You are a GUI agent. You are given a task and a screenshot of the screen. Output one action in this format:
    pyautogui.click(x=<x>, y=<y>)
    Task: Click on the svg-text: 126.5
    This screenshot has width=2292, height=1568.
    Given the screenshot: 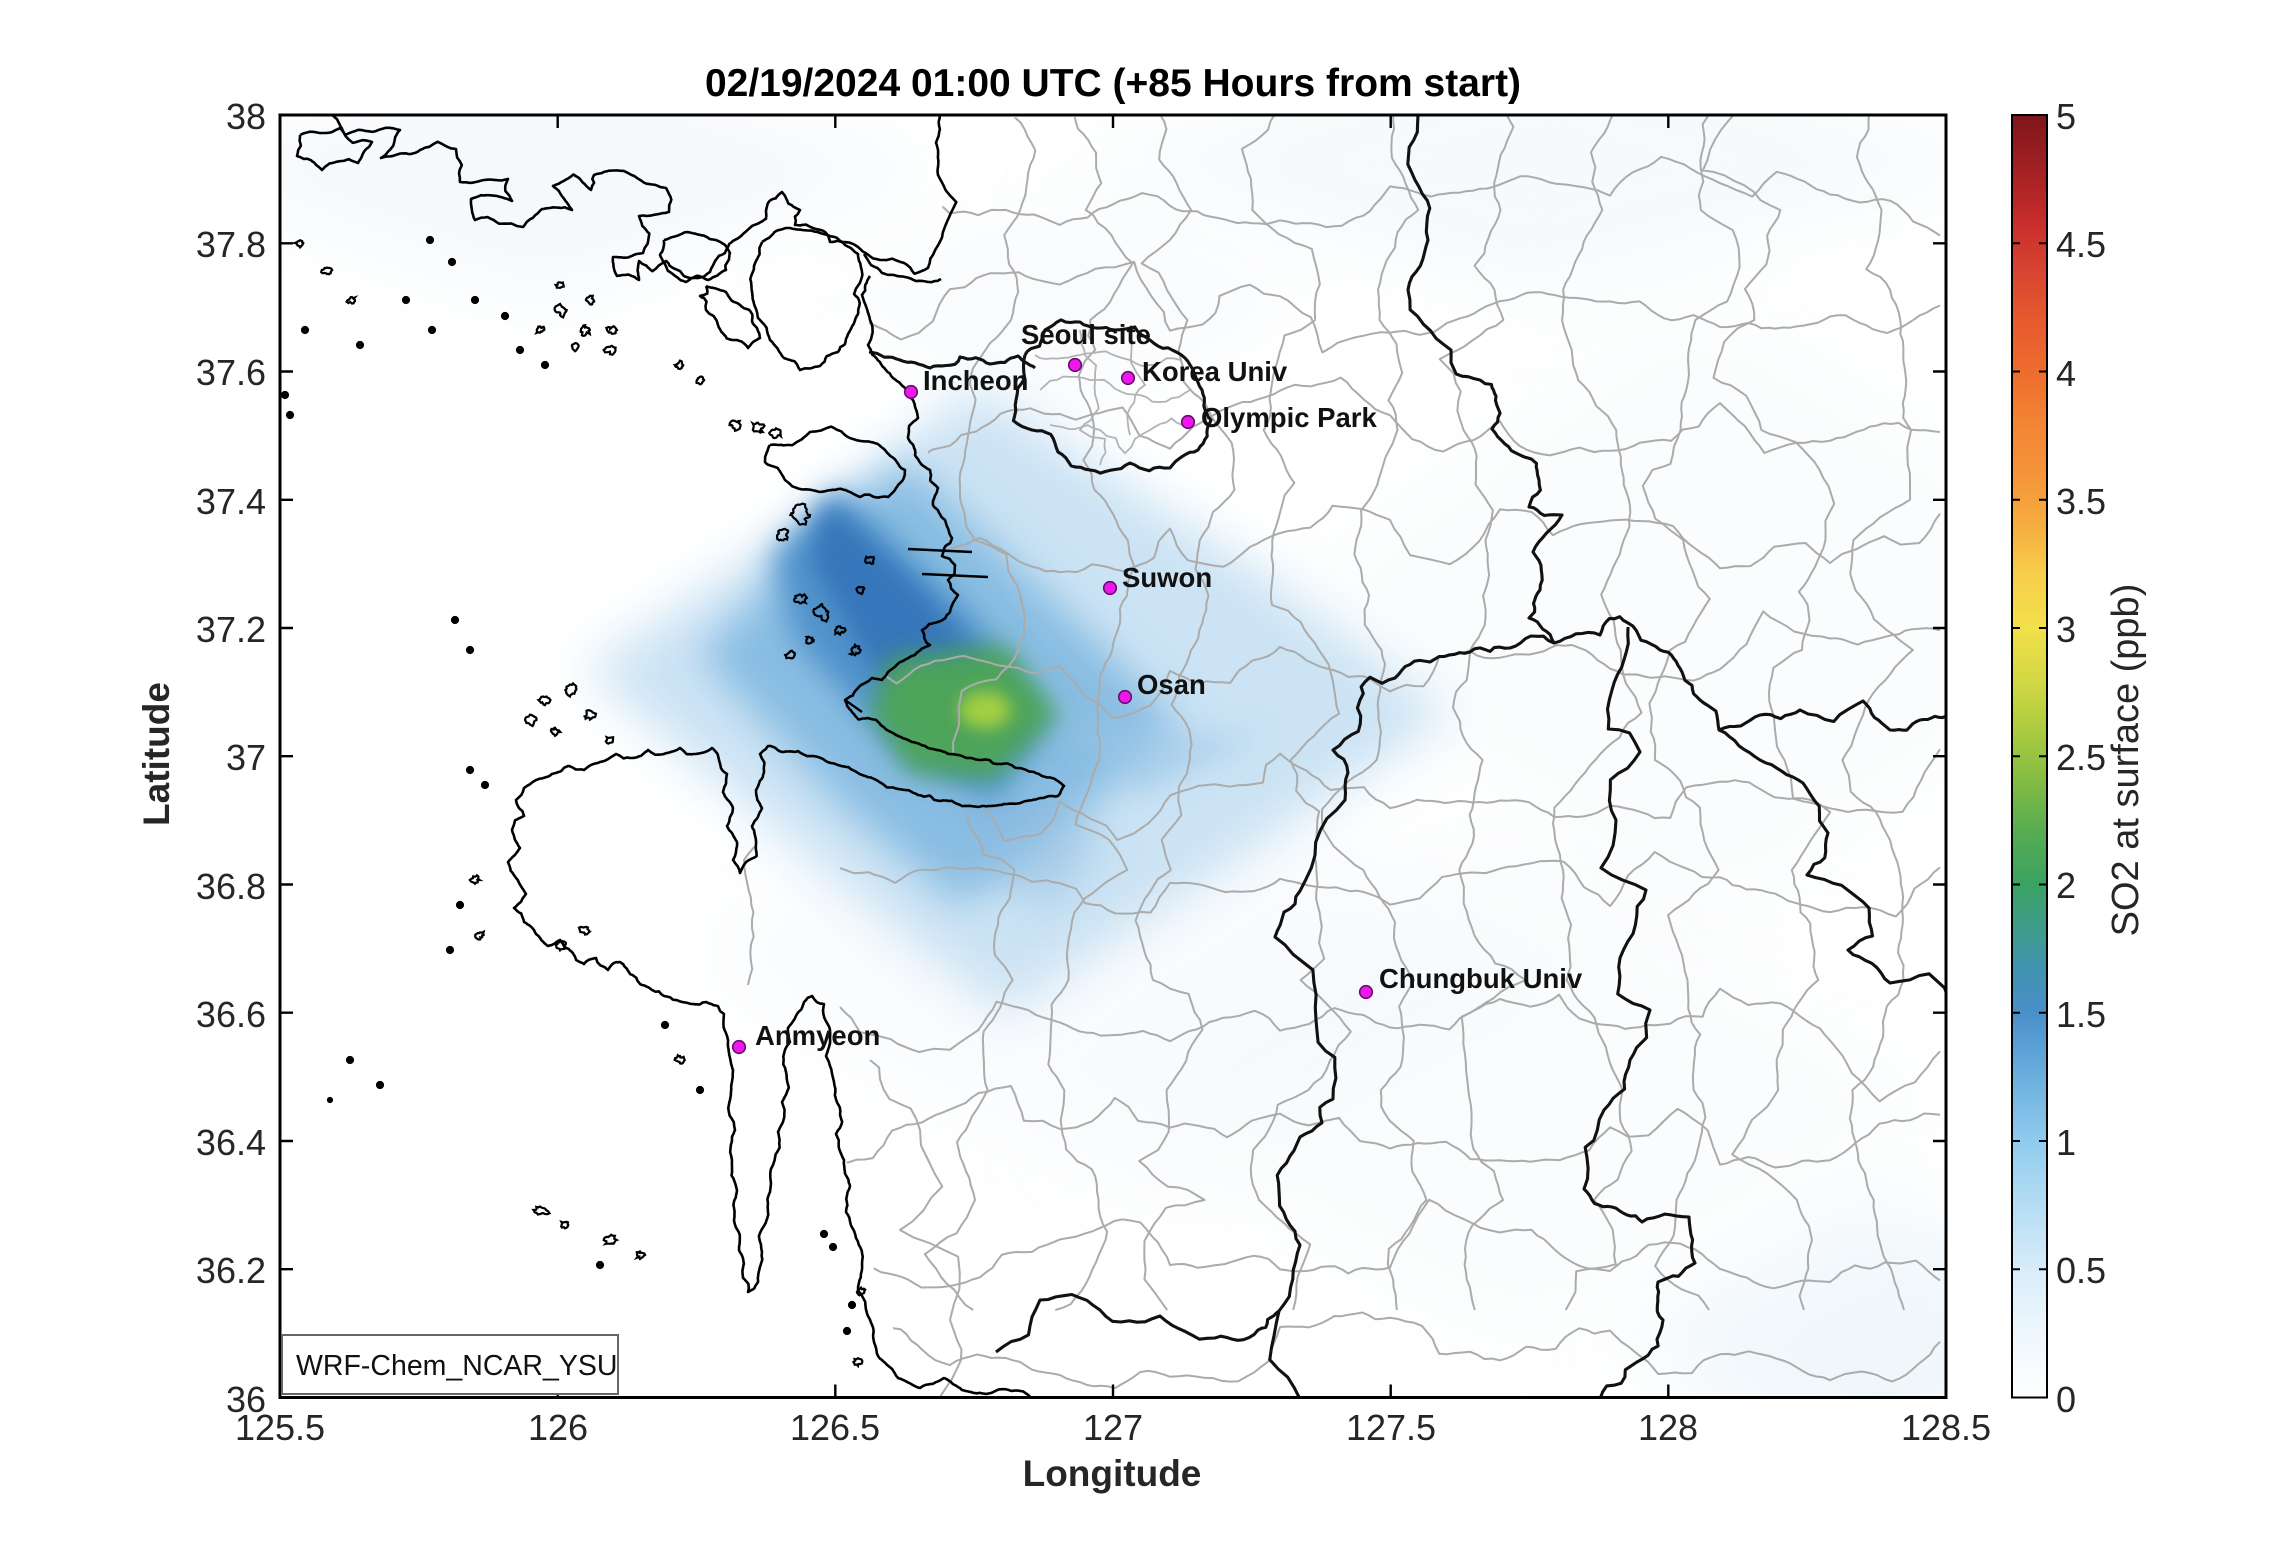 What is the action you would take?
    pyautogui.click(x=835, y=1427)
    